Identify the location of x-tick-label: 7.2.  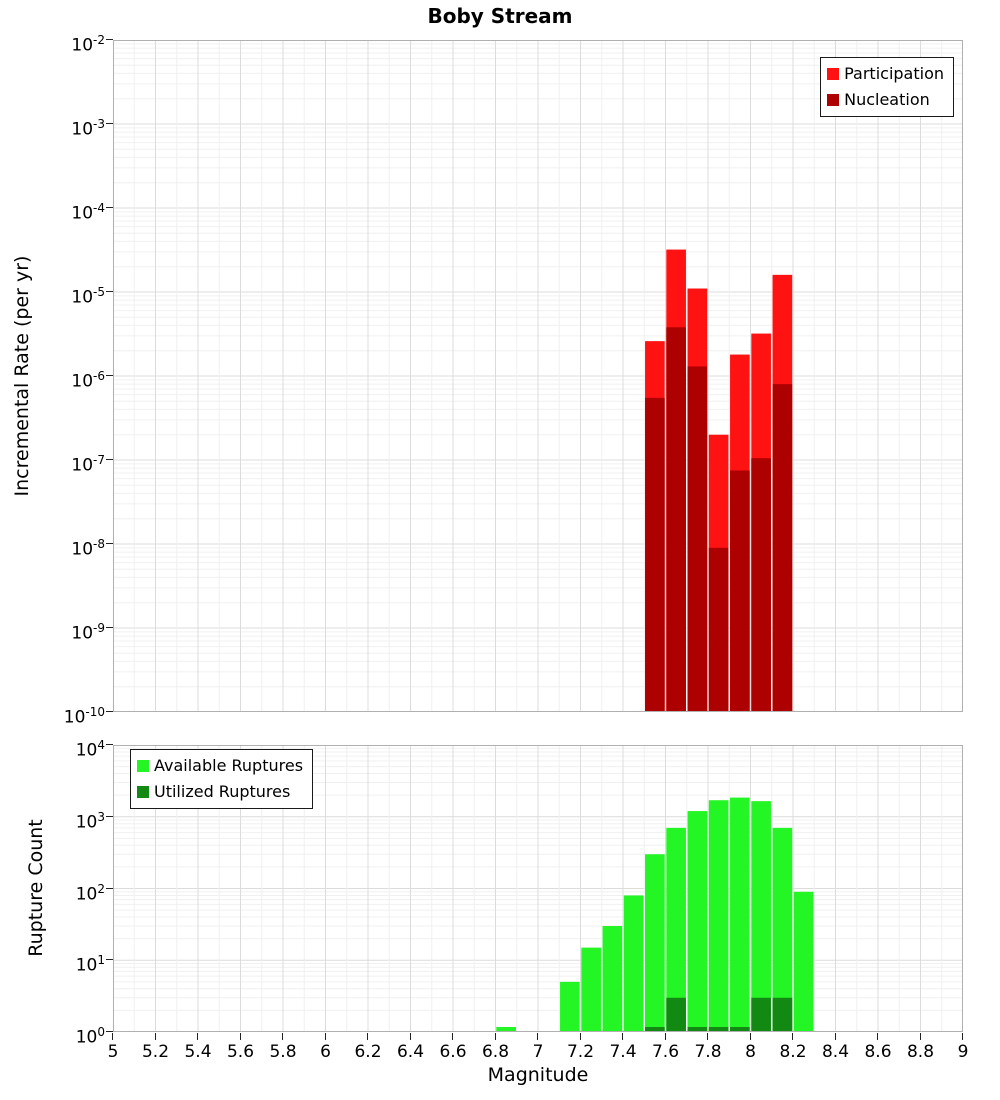
(580, 1052).